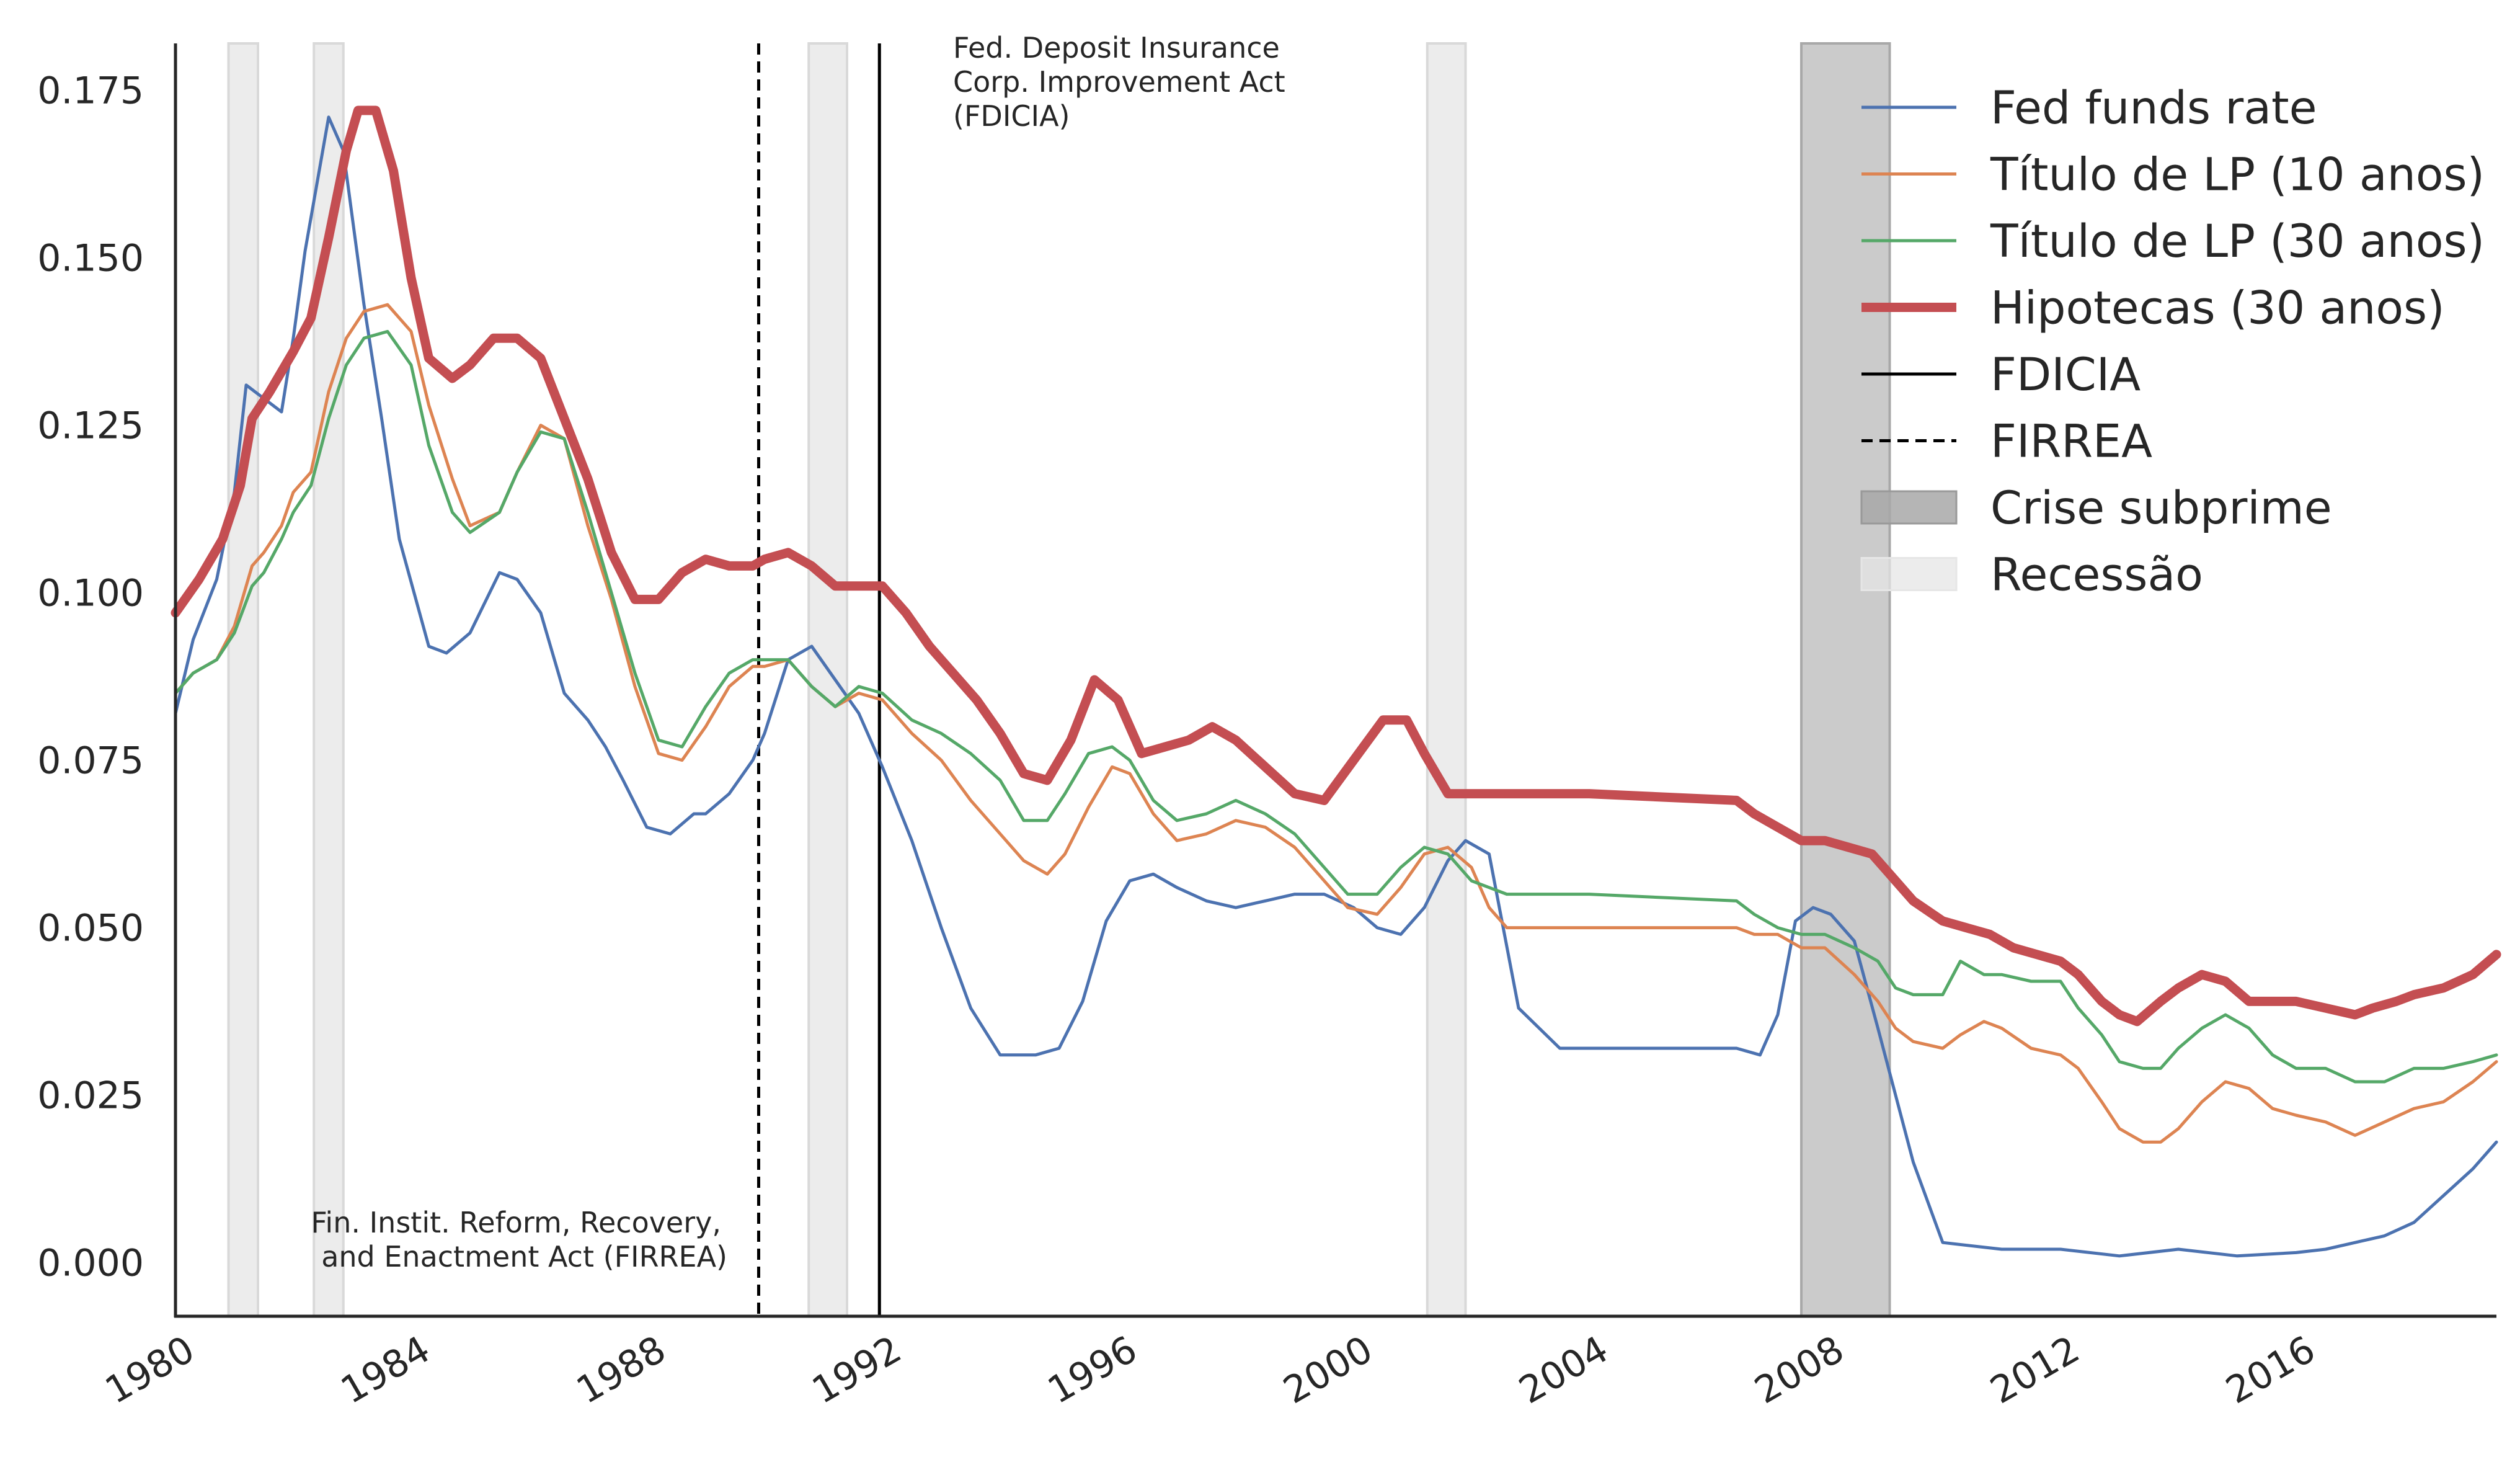 This screenshot has width=2520, height=1462. I want to click on y-tick-label: 0.125, so click(90, 426).